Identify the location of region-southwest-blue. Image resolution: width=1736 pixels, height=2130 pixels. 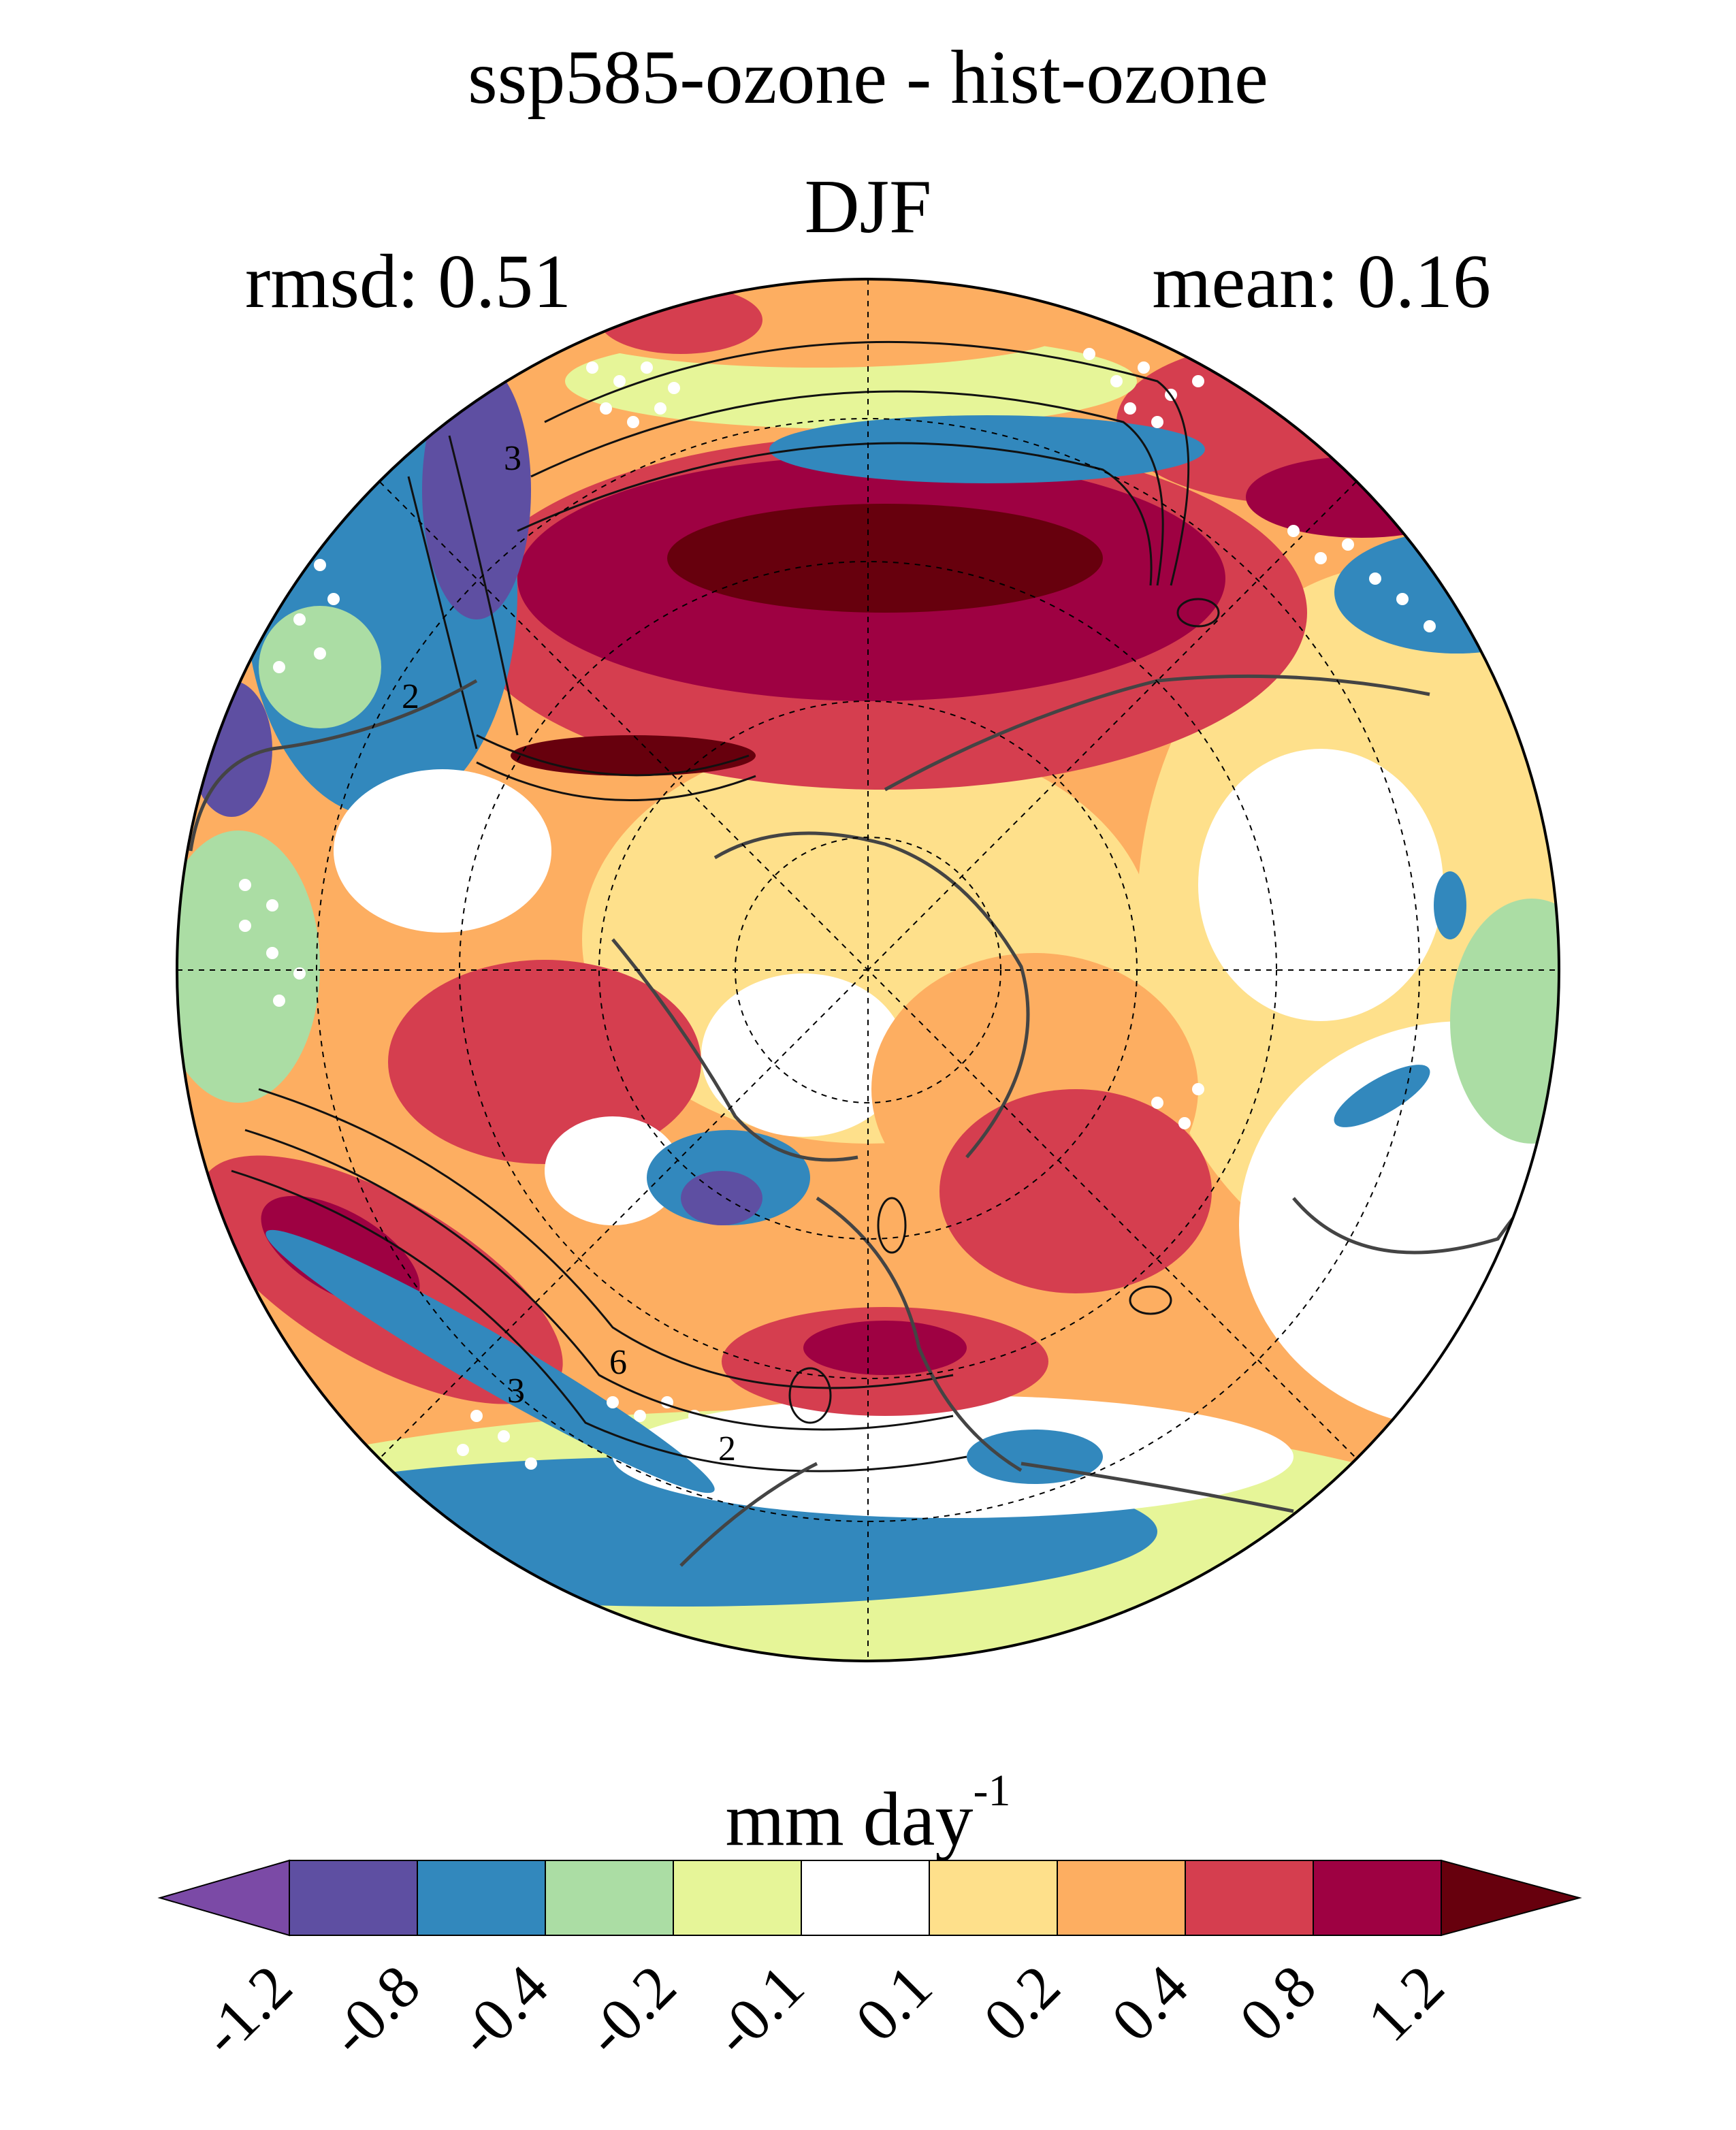
(490, 1361).